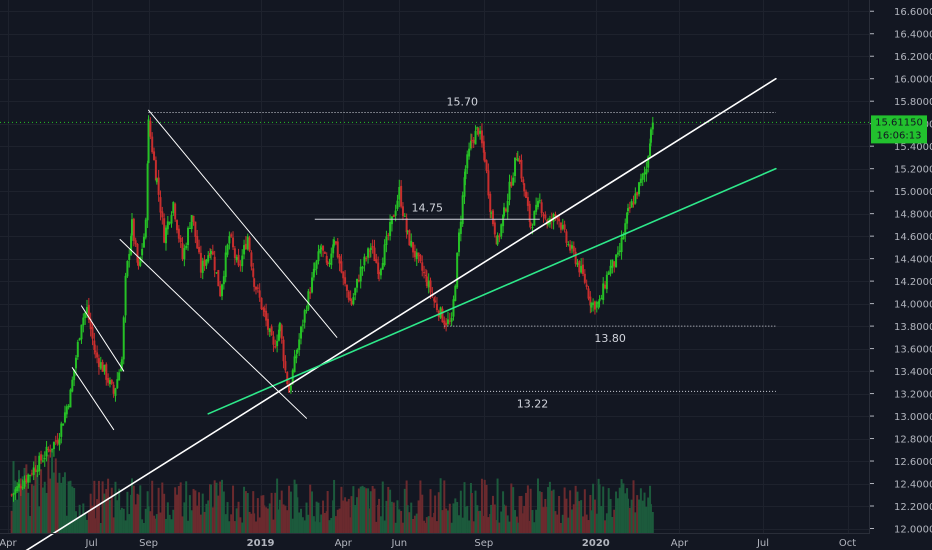 The height and width of the screenshot is (550, 932). I want to click on price-tick-label: 12.80000, so click(913, 440).